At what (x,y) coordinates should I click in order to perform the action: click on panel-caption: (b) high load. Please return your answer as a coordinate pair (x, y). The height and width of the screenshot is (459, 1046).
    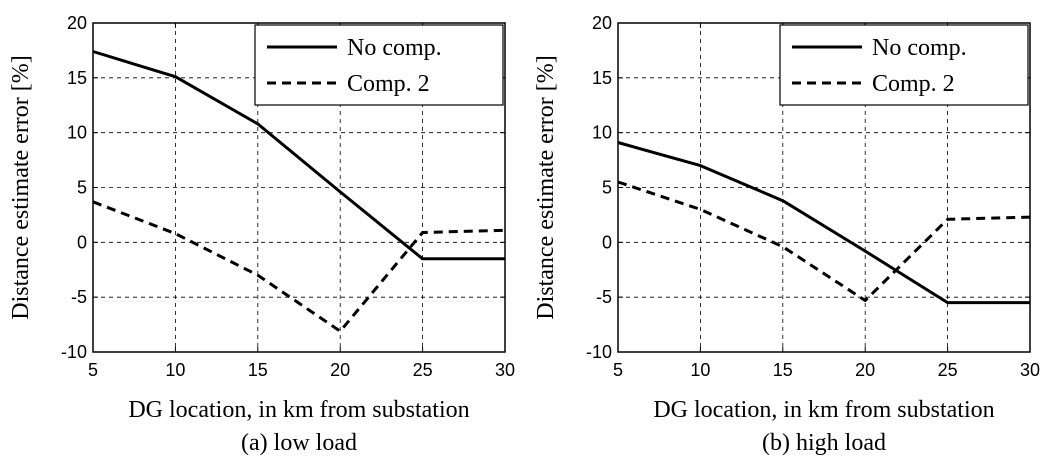
    Looking at the image, I should click on (824, 443).